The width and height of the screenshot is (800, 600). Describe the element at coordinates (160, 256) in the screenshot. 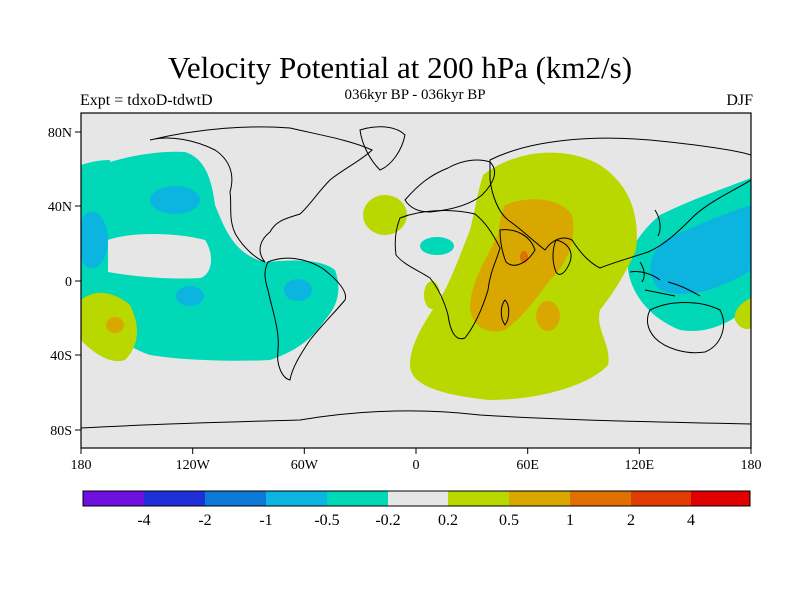

I see `pacific-neutral-gap` at that location.